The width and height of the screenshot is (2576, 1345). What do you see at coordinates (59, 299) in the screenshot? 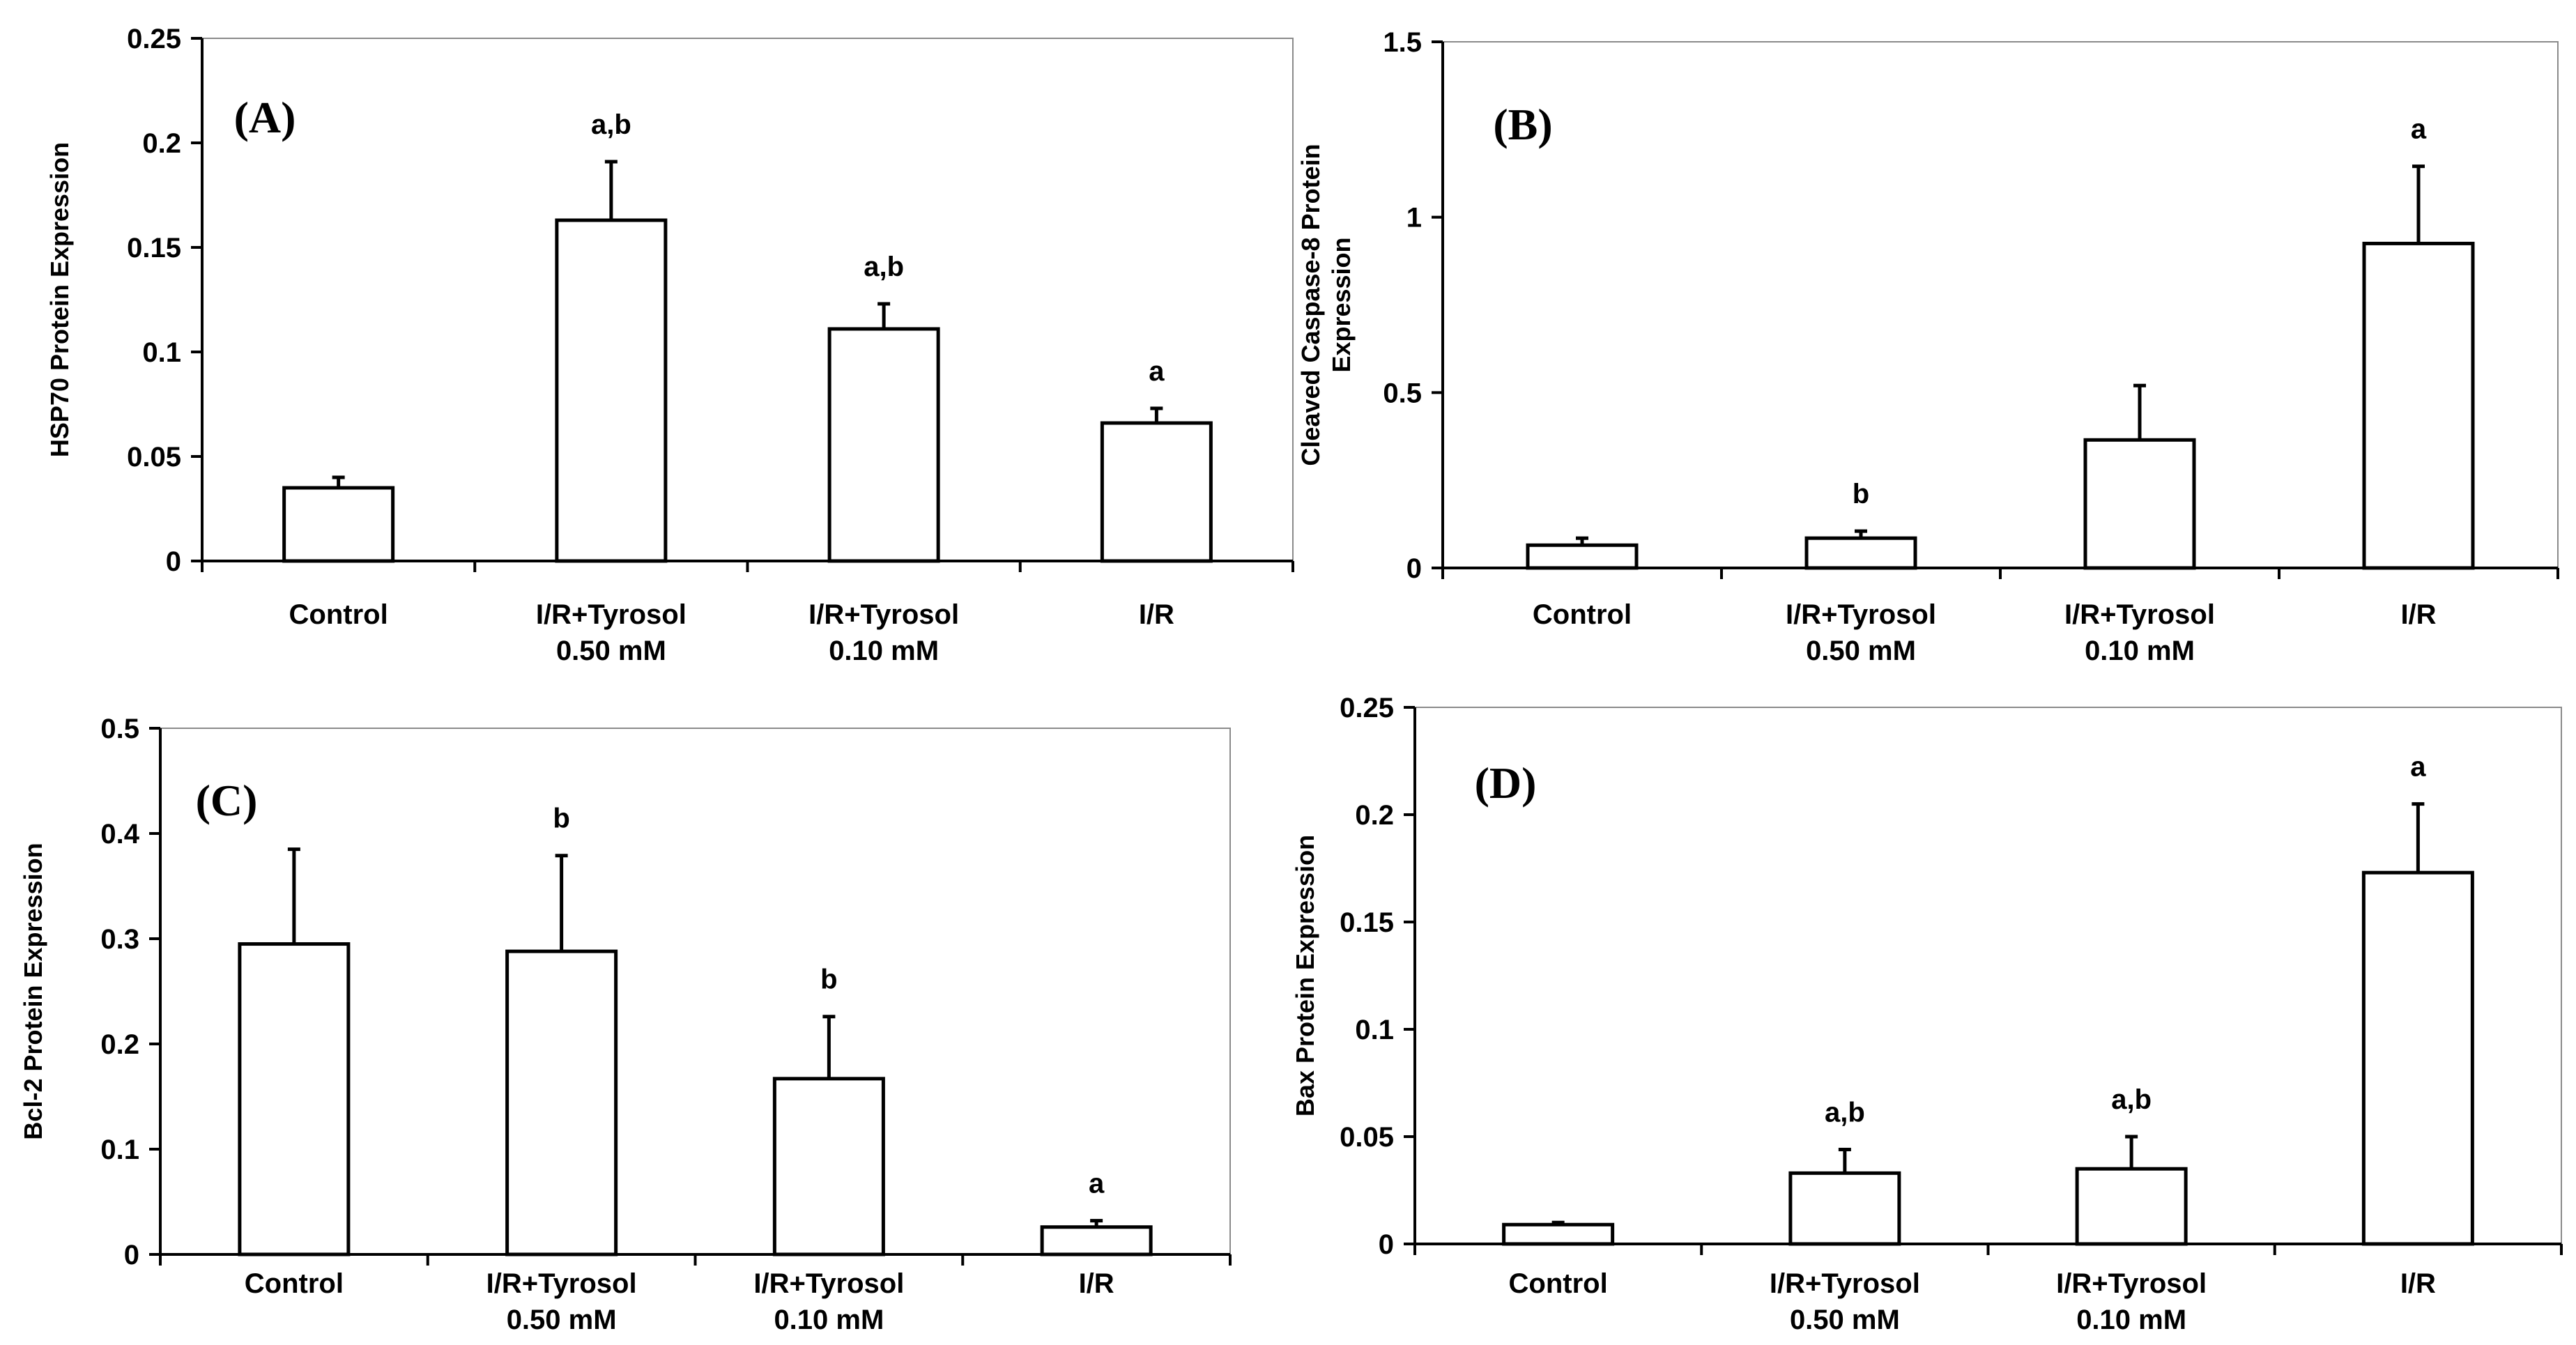
I see `y-axis-title: HSP70 Protein Expression` at bounding box center [59, 299].